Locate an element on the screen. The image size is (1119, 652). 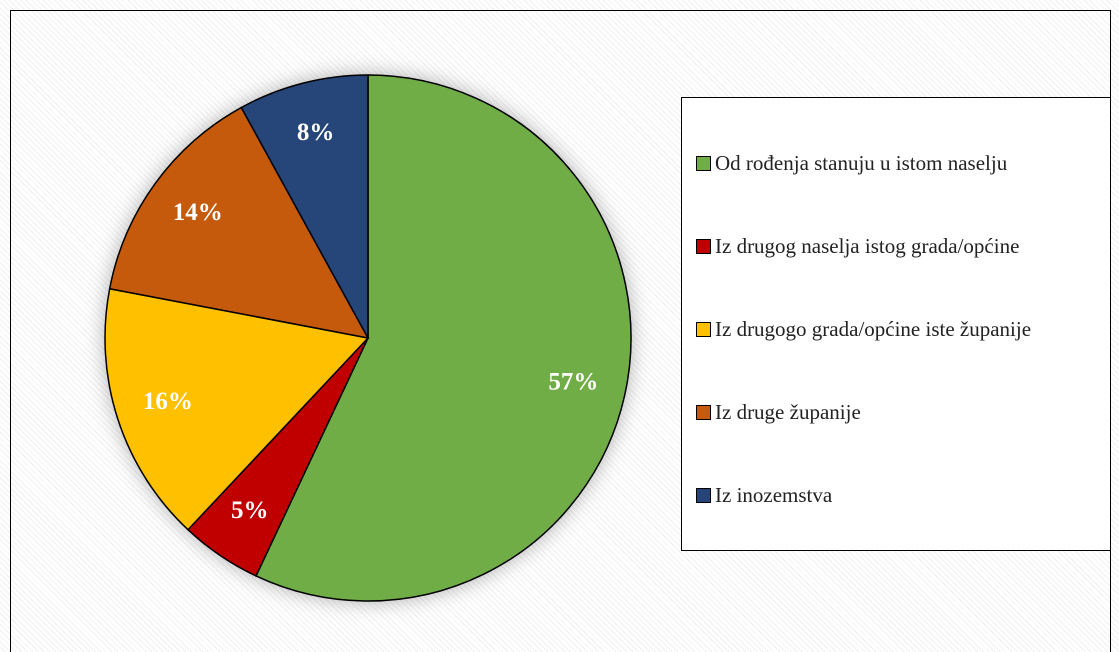
legend-entry: Iz inozemstva is located at coordinates (898, 495).